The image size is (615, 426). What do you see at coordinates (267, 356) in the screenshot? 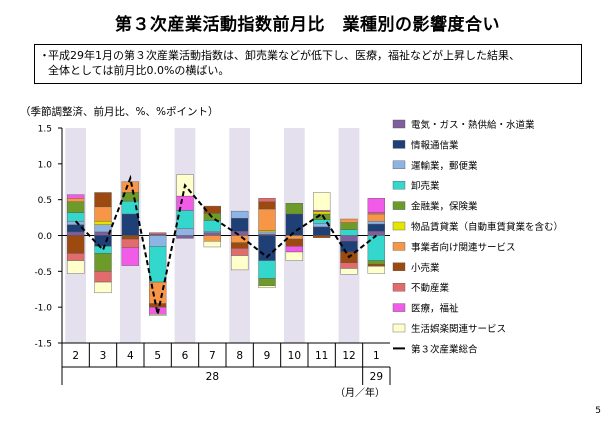
I see `x-tick-label: 9` at bounding box center [267, 356].